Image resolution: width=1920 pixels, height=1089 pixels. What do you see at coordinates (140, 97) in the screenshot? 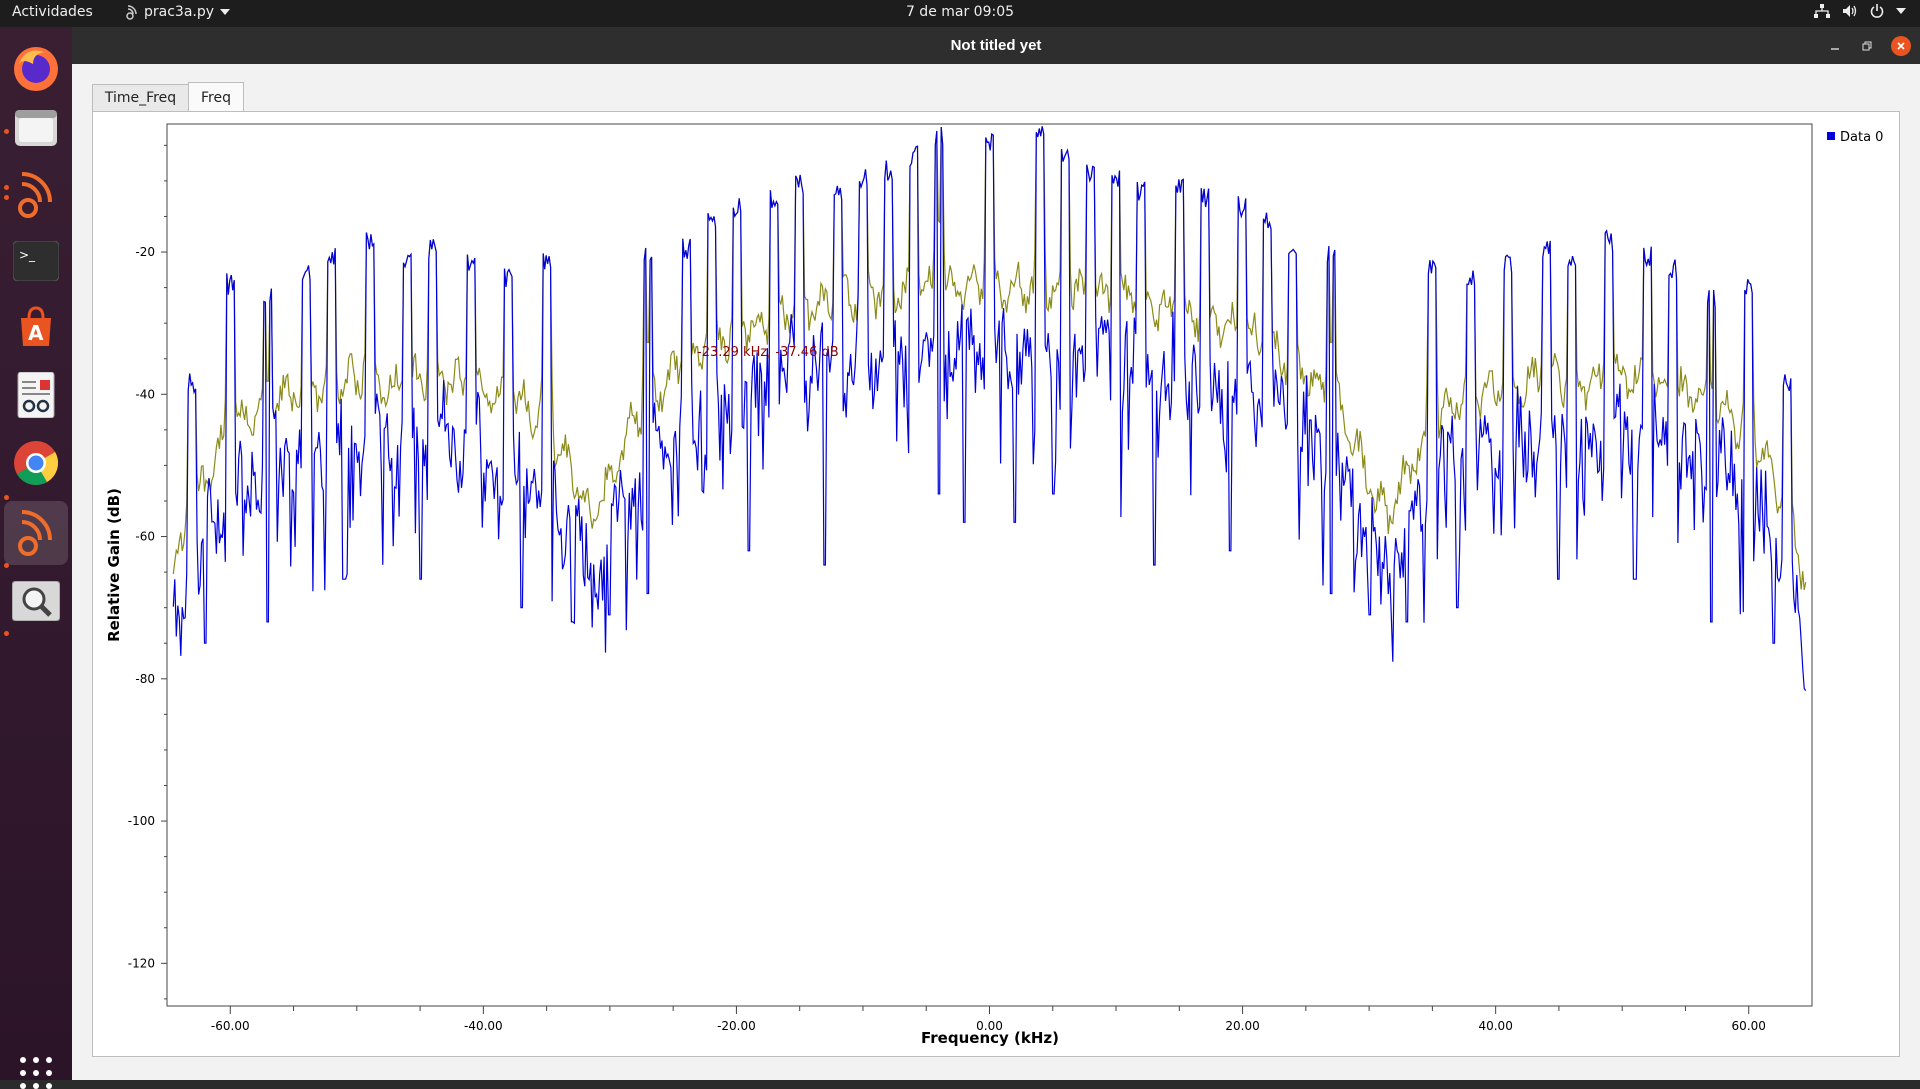
I see `tab-time-freq: Time_Freq` at bounding box center [140, 97].